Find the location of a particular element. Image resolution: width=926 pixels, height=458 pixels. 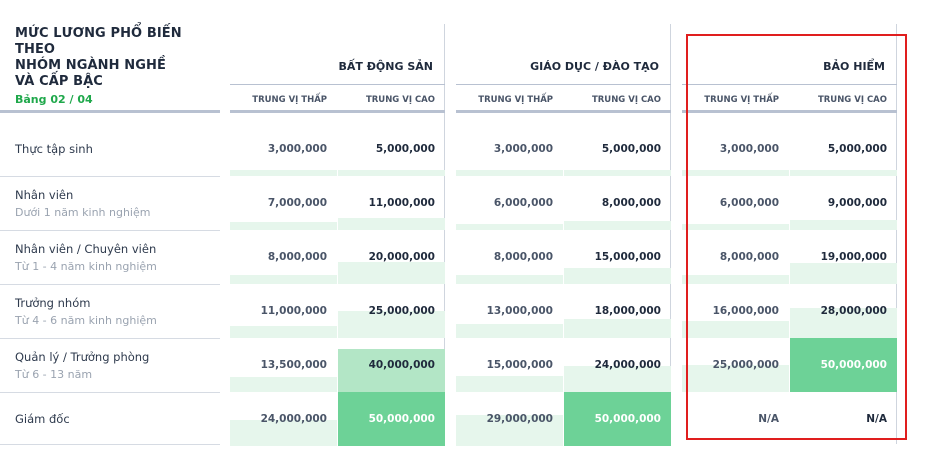

salary-cell-low: 29,000,000 is located at coordinates (509, 419).